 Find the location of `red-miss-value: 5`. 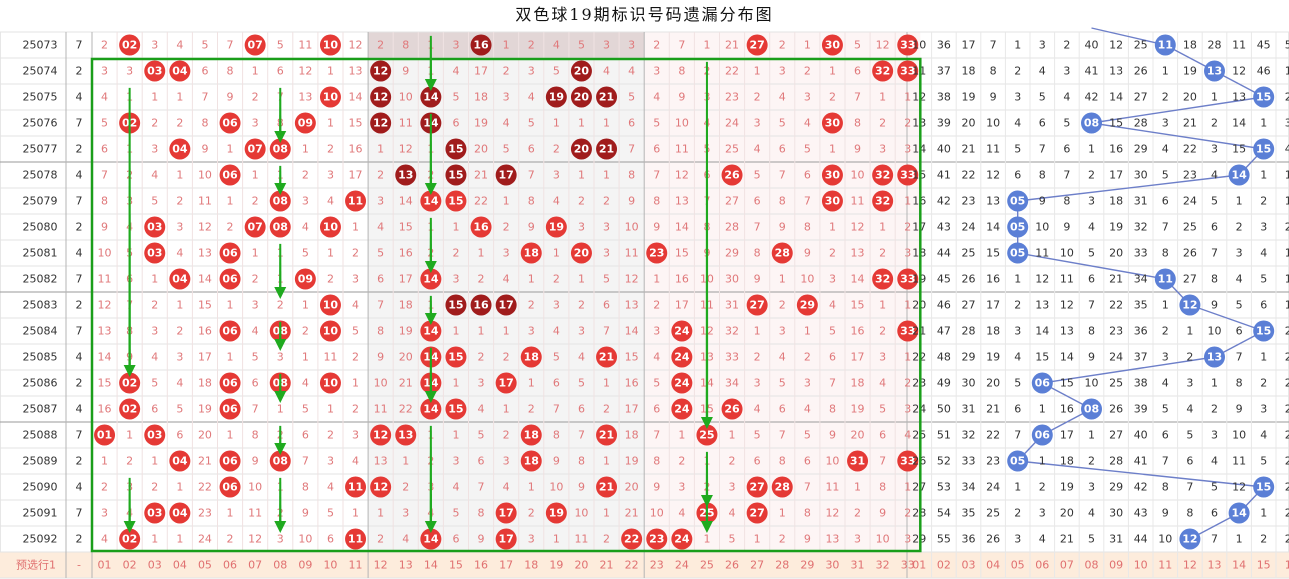

red-miss-value: 5 is located at coordinates (757, 175).